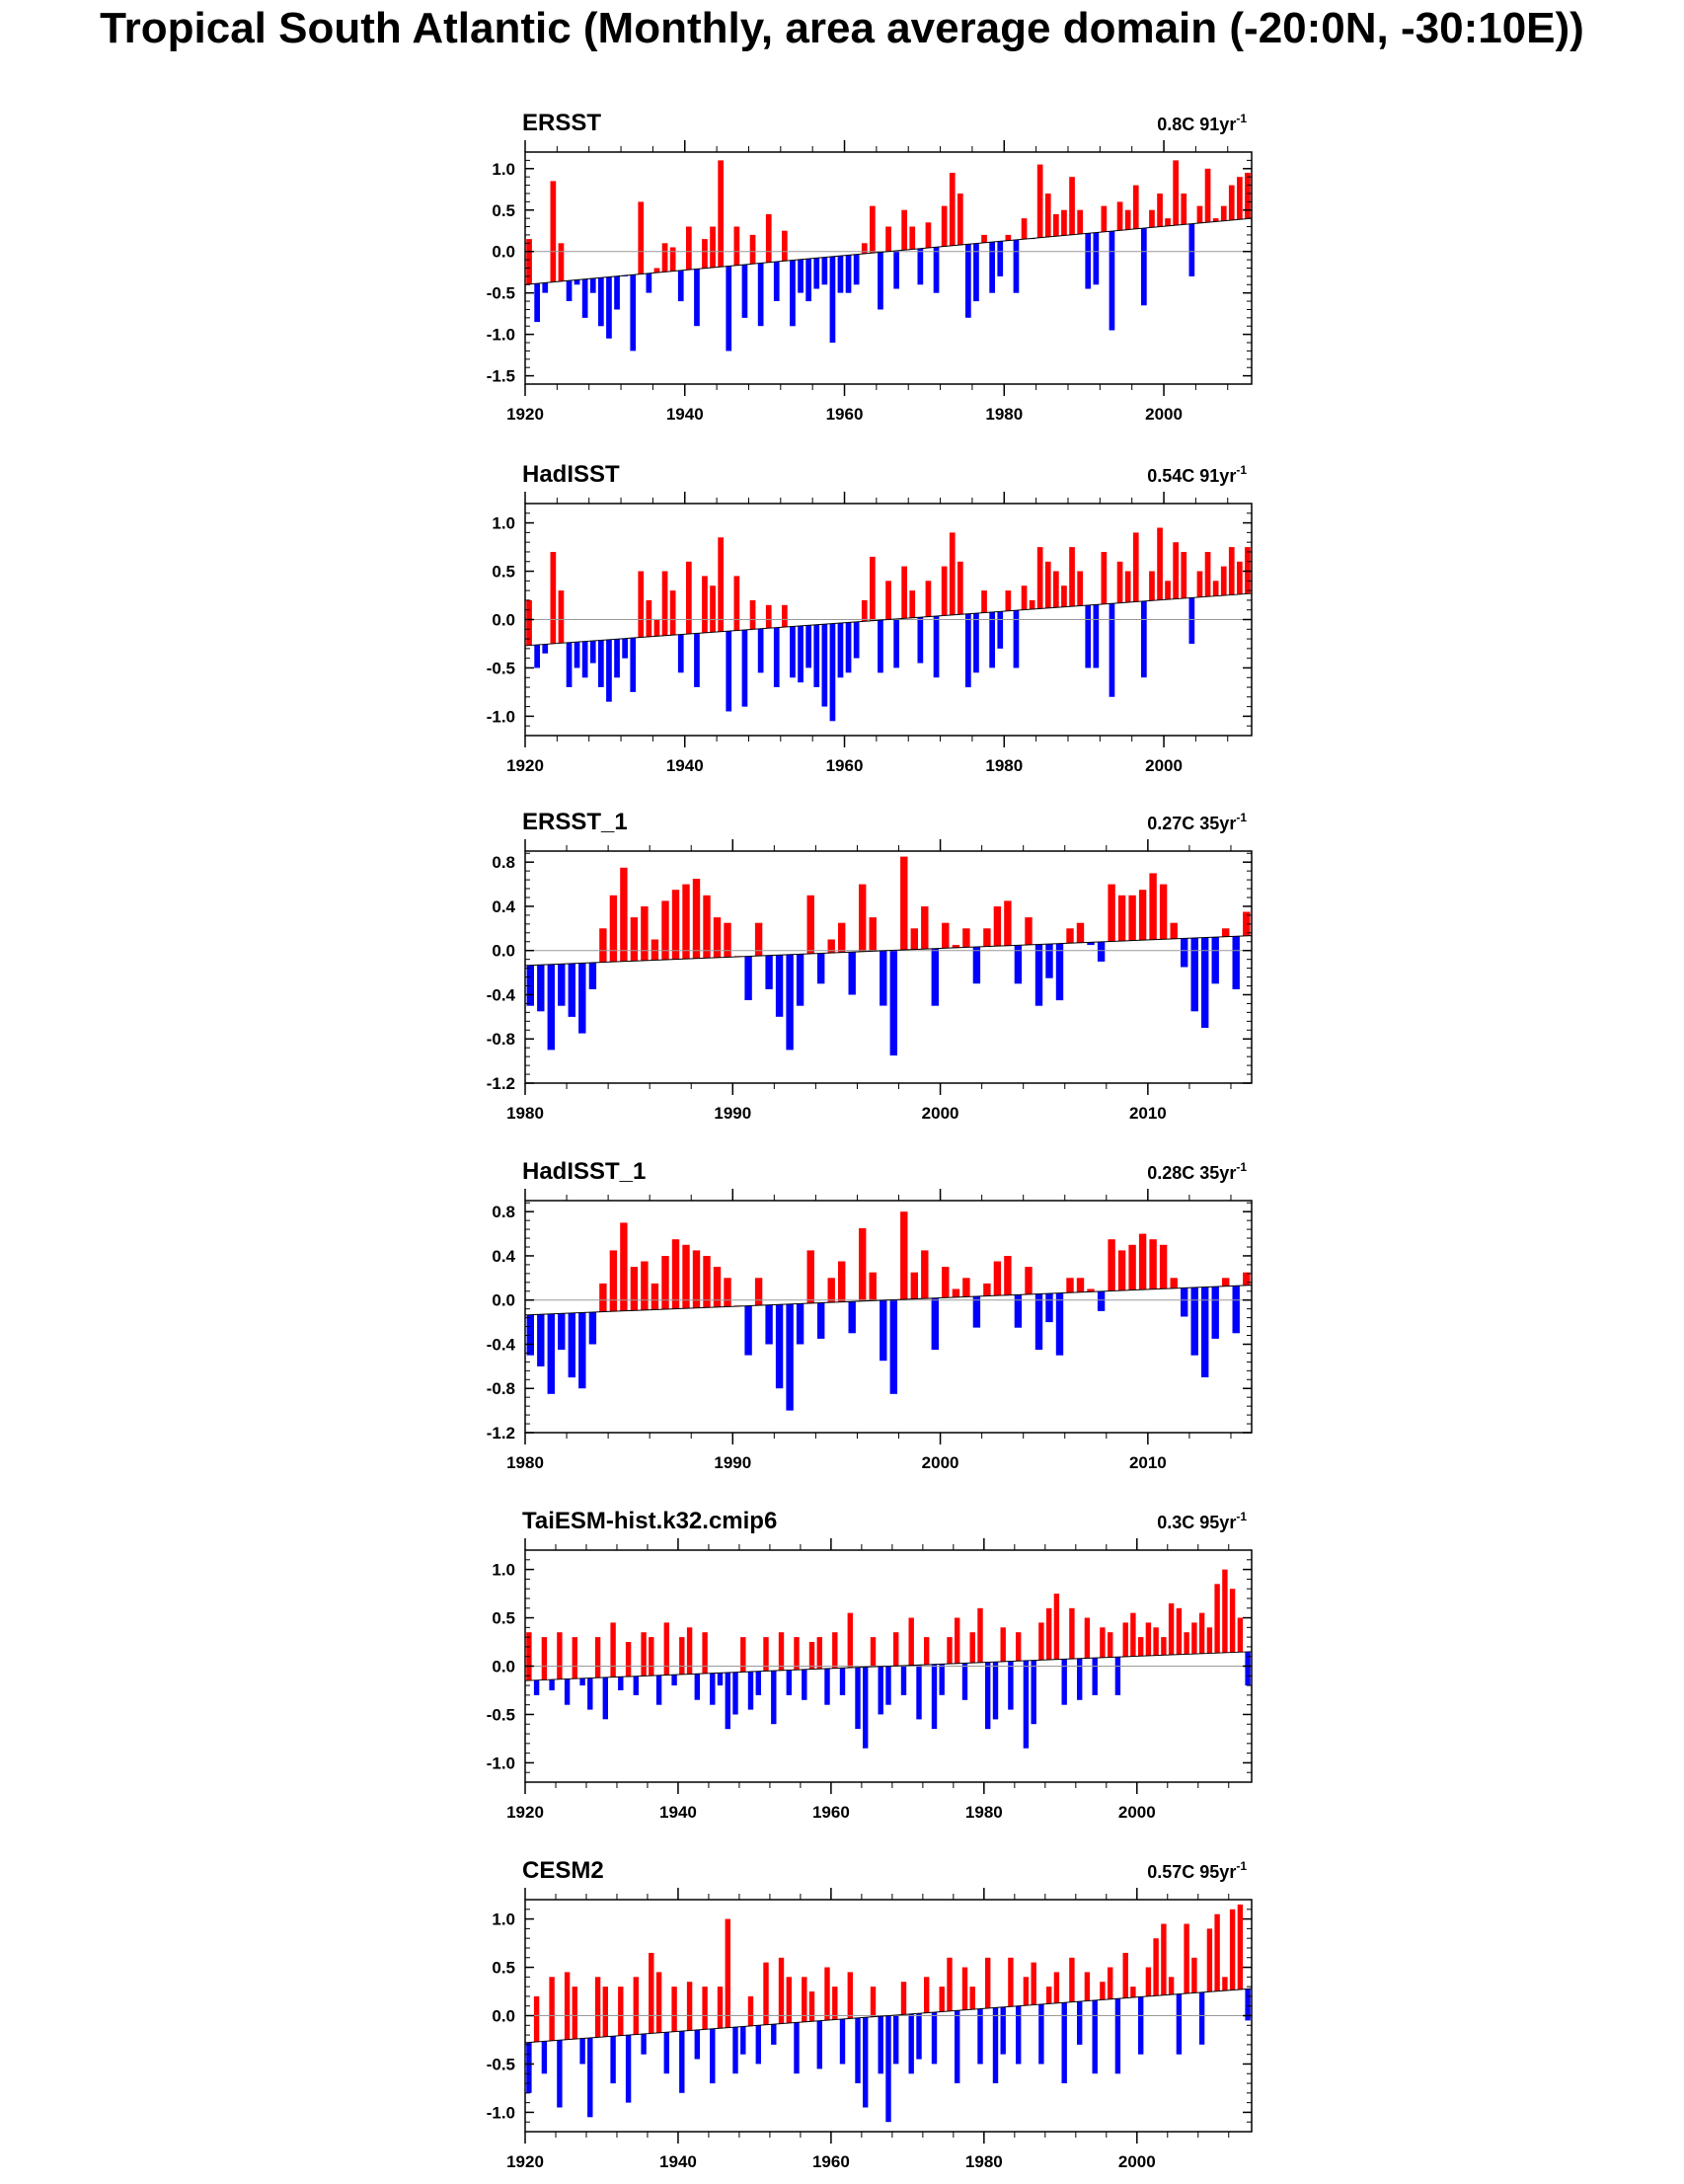  What do you see at coordinates (503, 1618) in the screenshot?
I see `y-tick-label: 0.5` at bounding box center [503, 1618].